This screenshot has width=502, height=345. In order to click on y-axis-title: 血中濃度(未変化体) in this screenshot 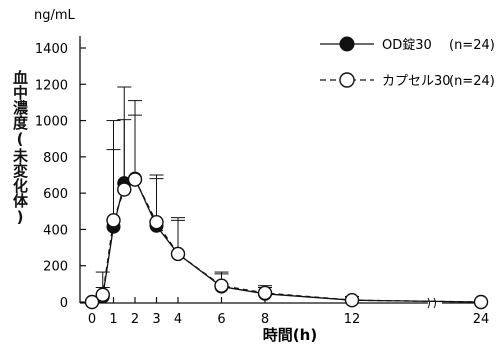, I will do `click(20, 148)`.